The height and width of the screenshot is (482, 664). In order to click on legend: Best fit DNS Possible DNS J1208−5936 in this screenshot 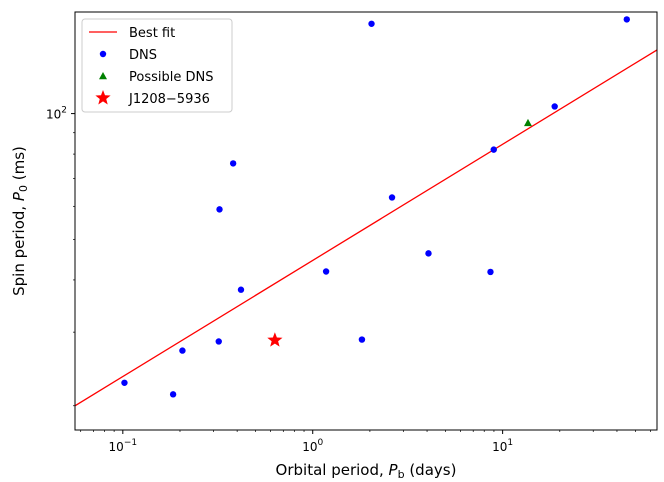, I will do `click(157, 65)`.